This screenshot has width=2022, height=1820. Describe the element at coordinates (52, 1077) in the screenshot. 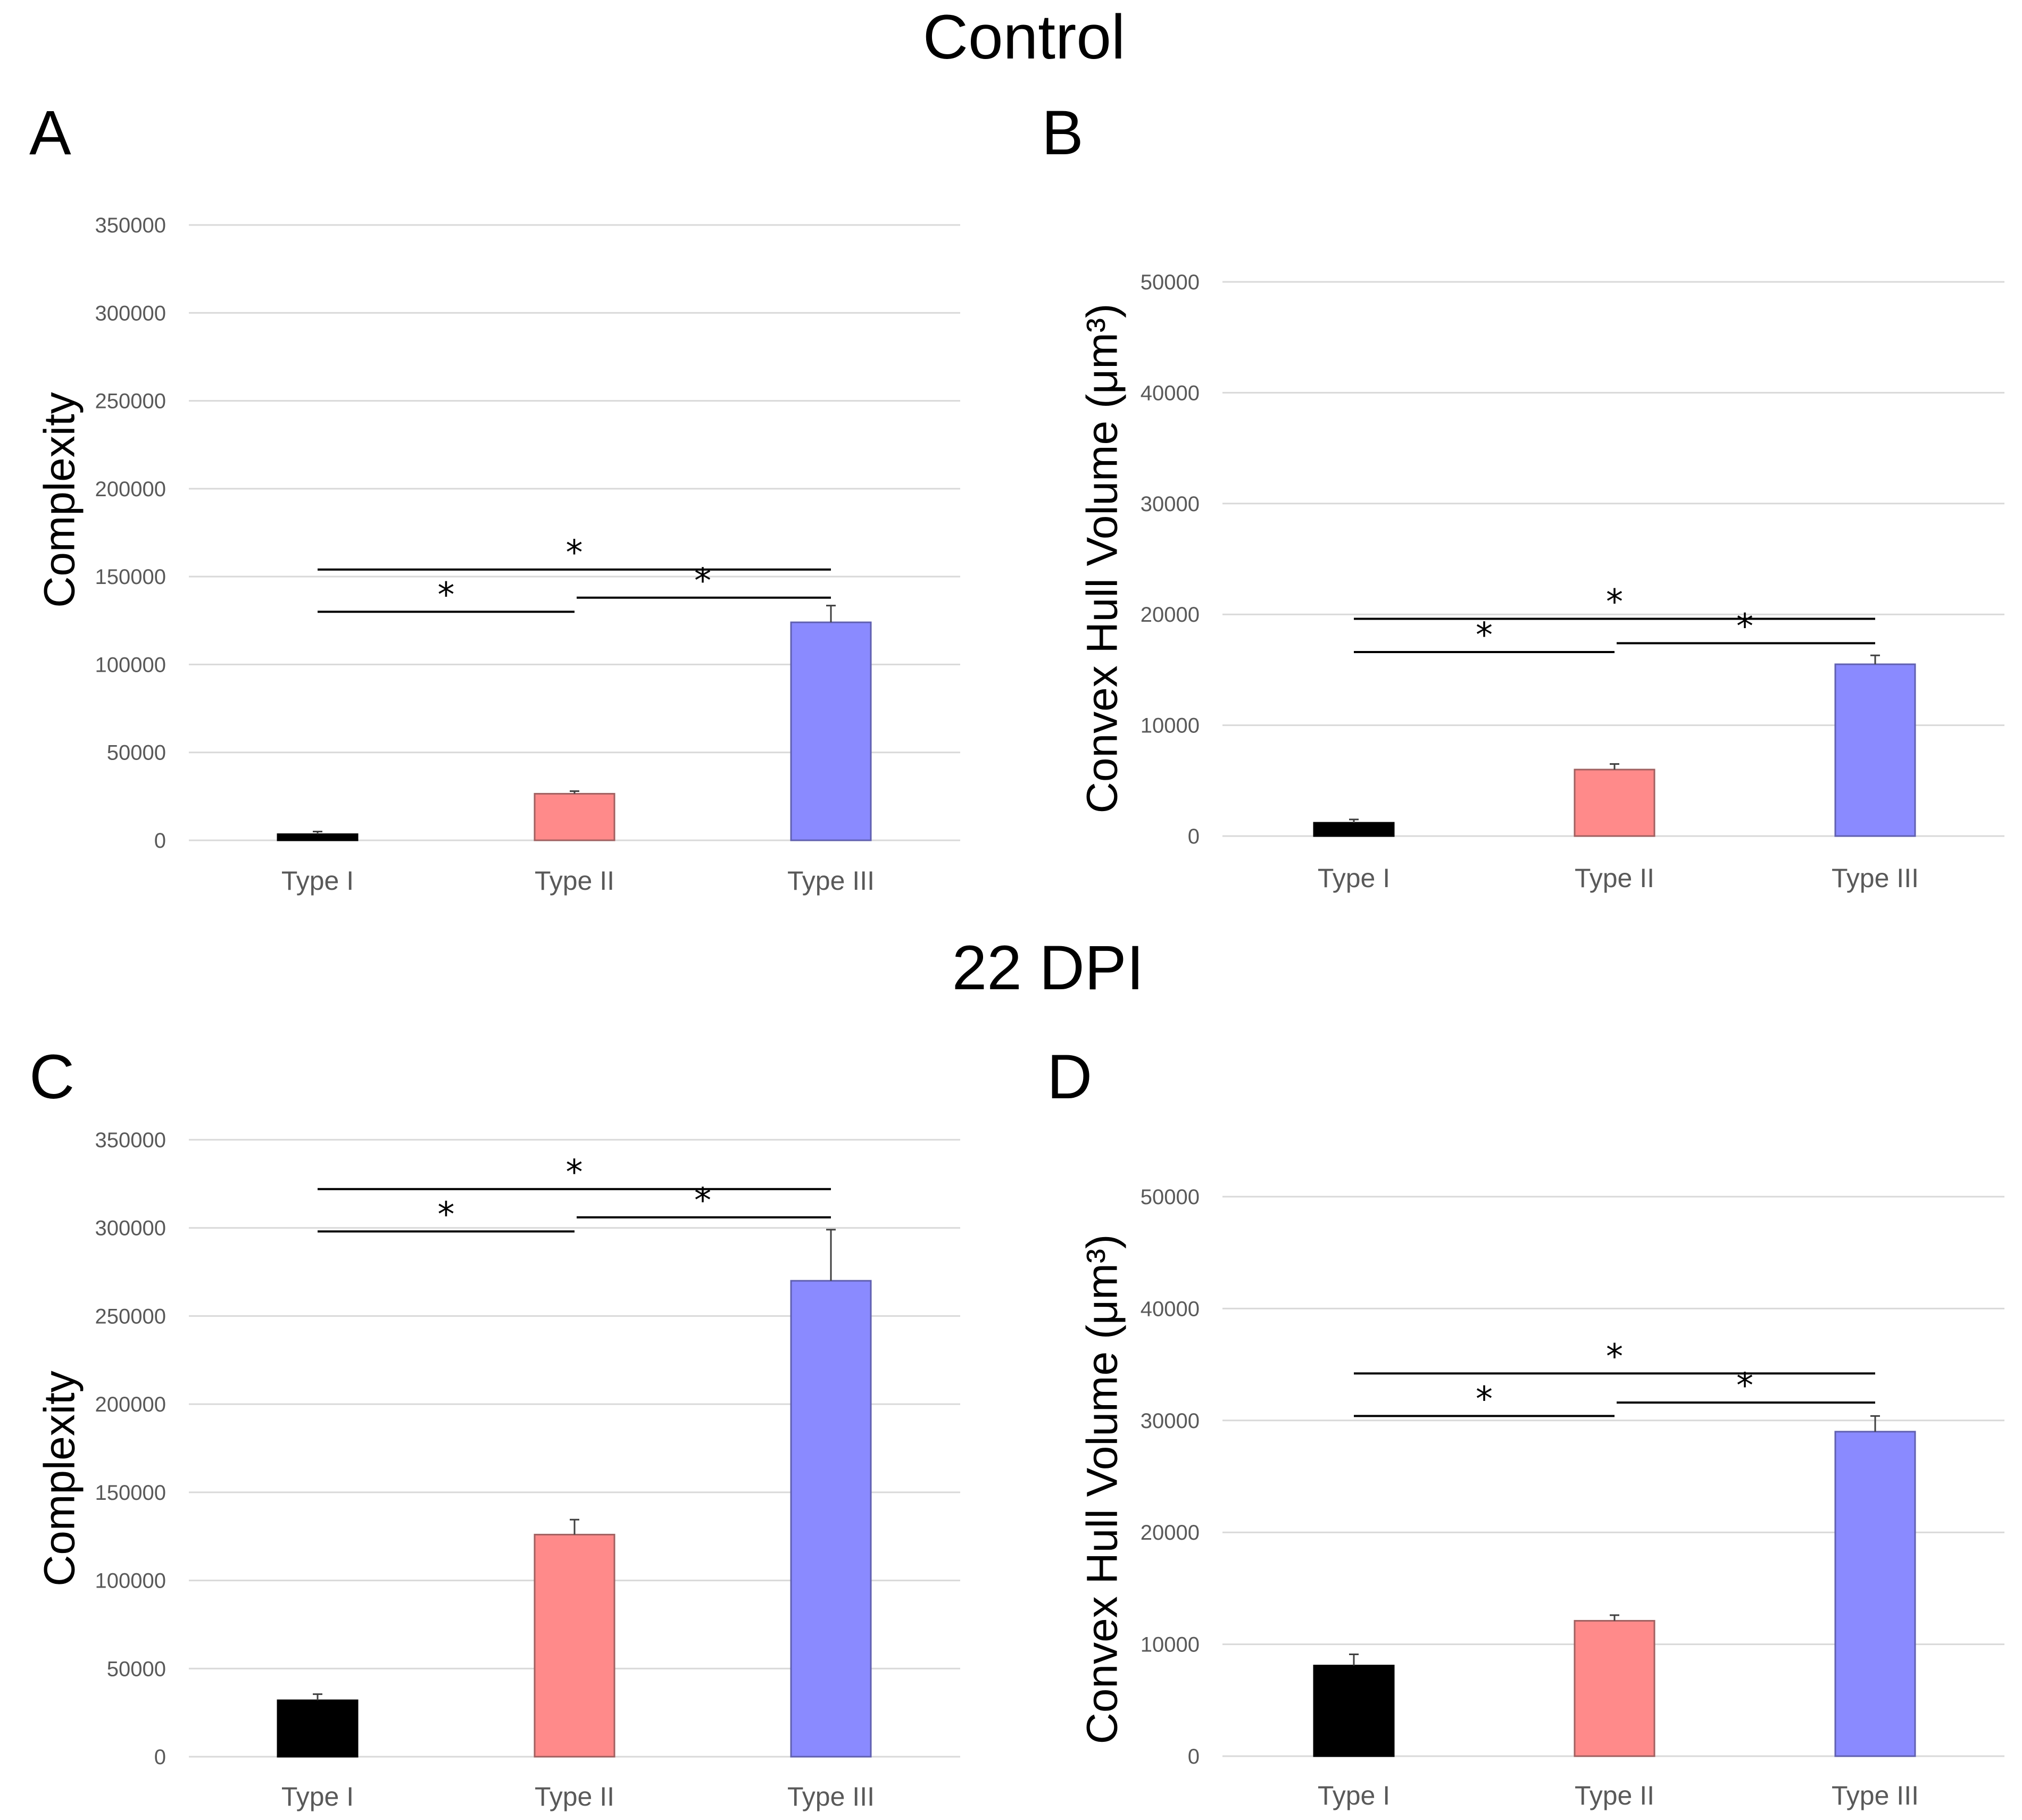

I see `panel-letter: C` at that location.